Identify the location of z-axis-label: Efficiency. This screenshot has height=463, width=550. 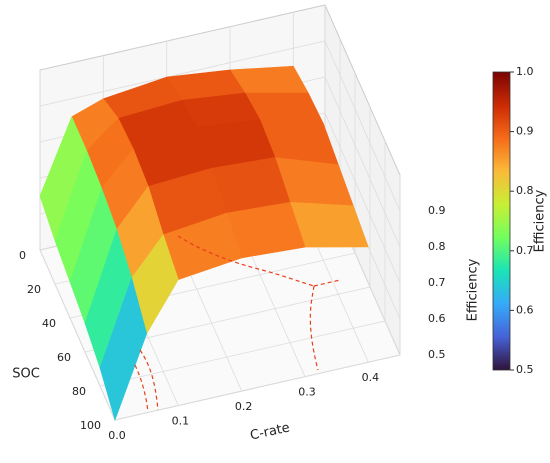
(473, 289).